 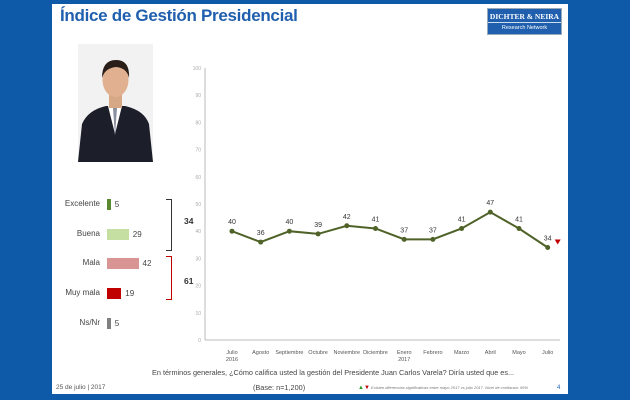 What do you see at coordinates (524, 28) in the screenshot?
I see `logo-tagline: Research Network` at bounding box center [524, 28].